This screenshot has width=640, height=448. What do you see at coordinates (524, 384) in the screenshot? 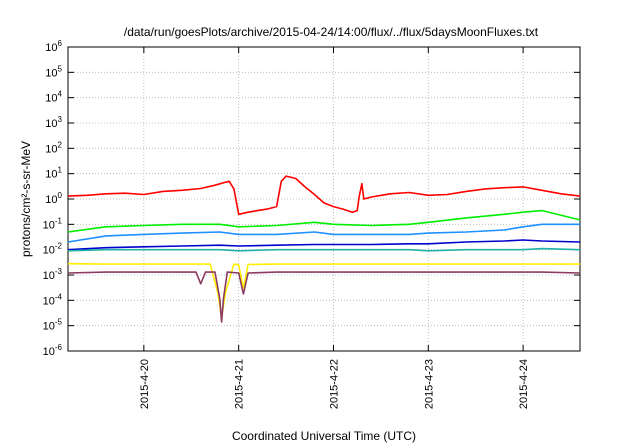
I see `x-tick-label: 2015-4-24` at bounding box center [524, 384].